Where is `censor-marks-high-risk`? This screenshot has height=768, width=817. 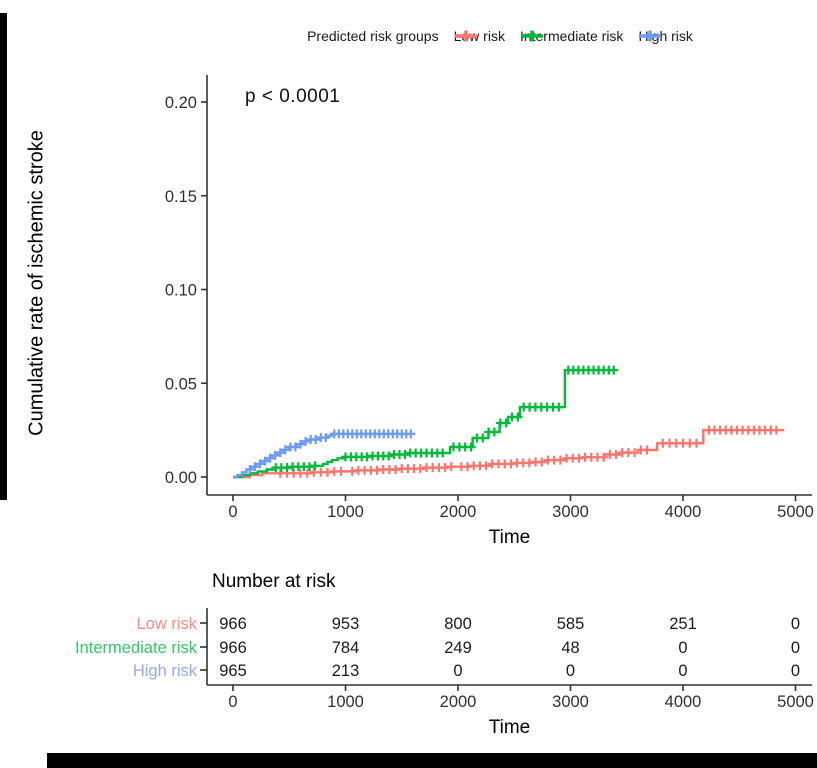
censor-marks-high-risk is located at coordinates (330, 451).